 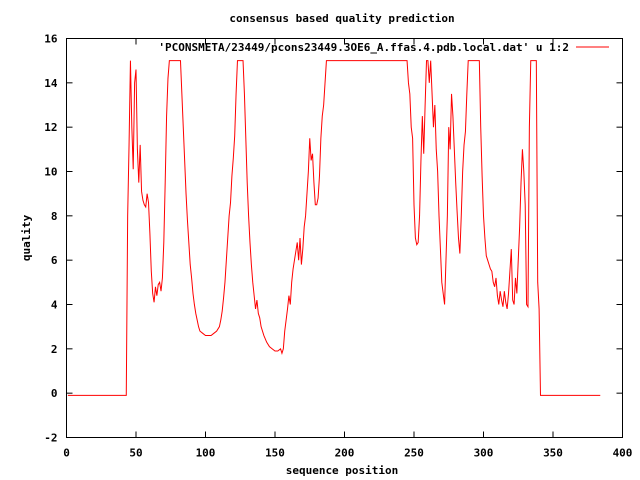 What do you see at coordinates (54, 216) in the screenshot?
I see `y-tick-label: 8` at bounding box center [54, 216].